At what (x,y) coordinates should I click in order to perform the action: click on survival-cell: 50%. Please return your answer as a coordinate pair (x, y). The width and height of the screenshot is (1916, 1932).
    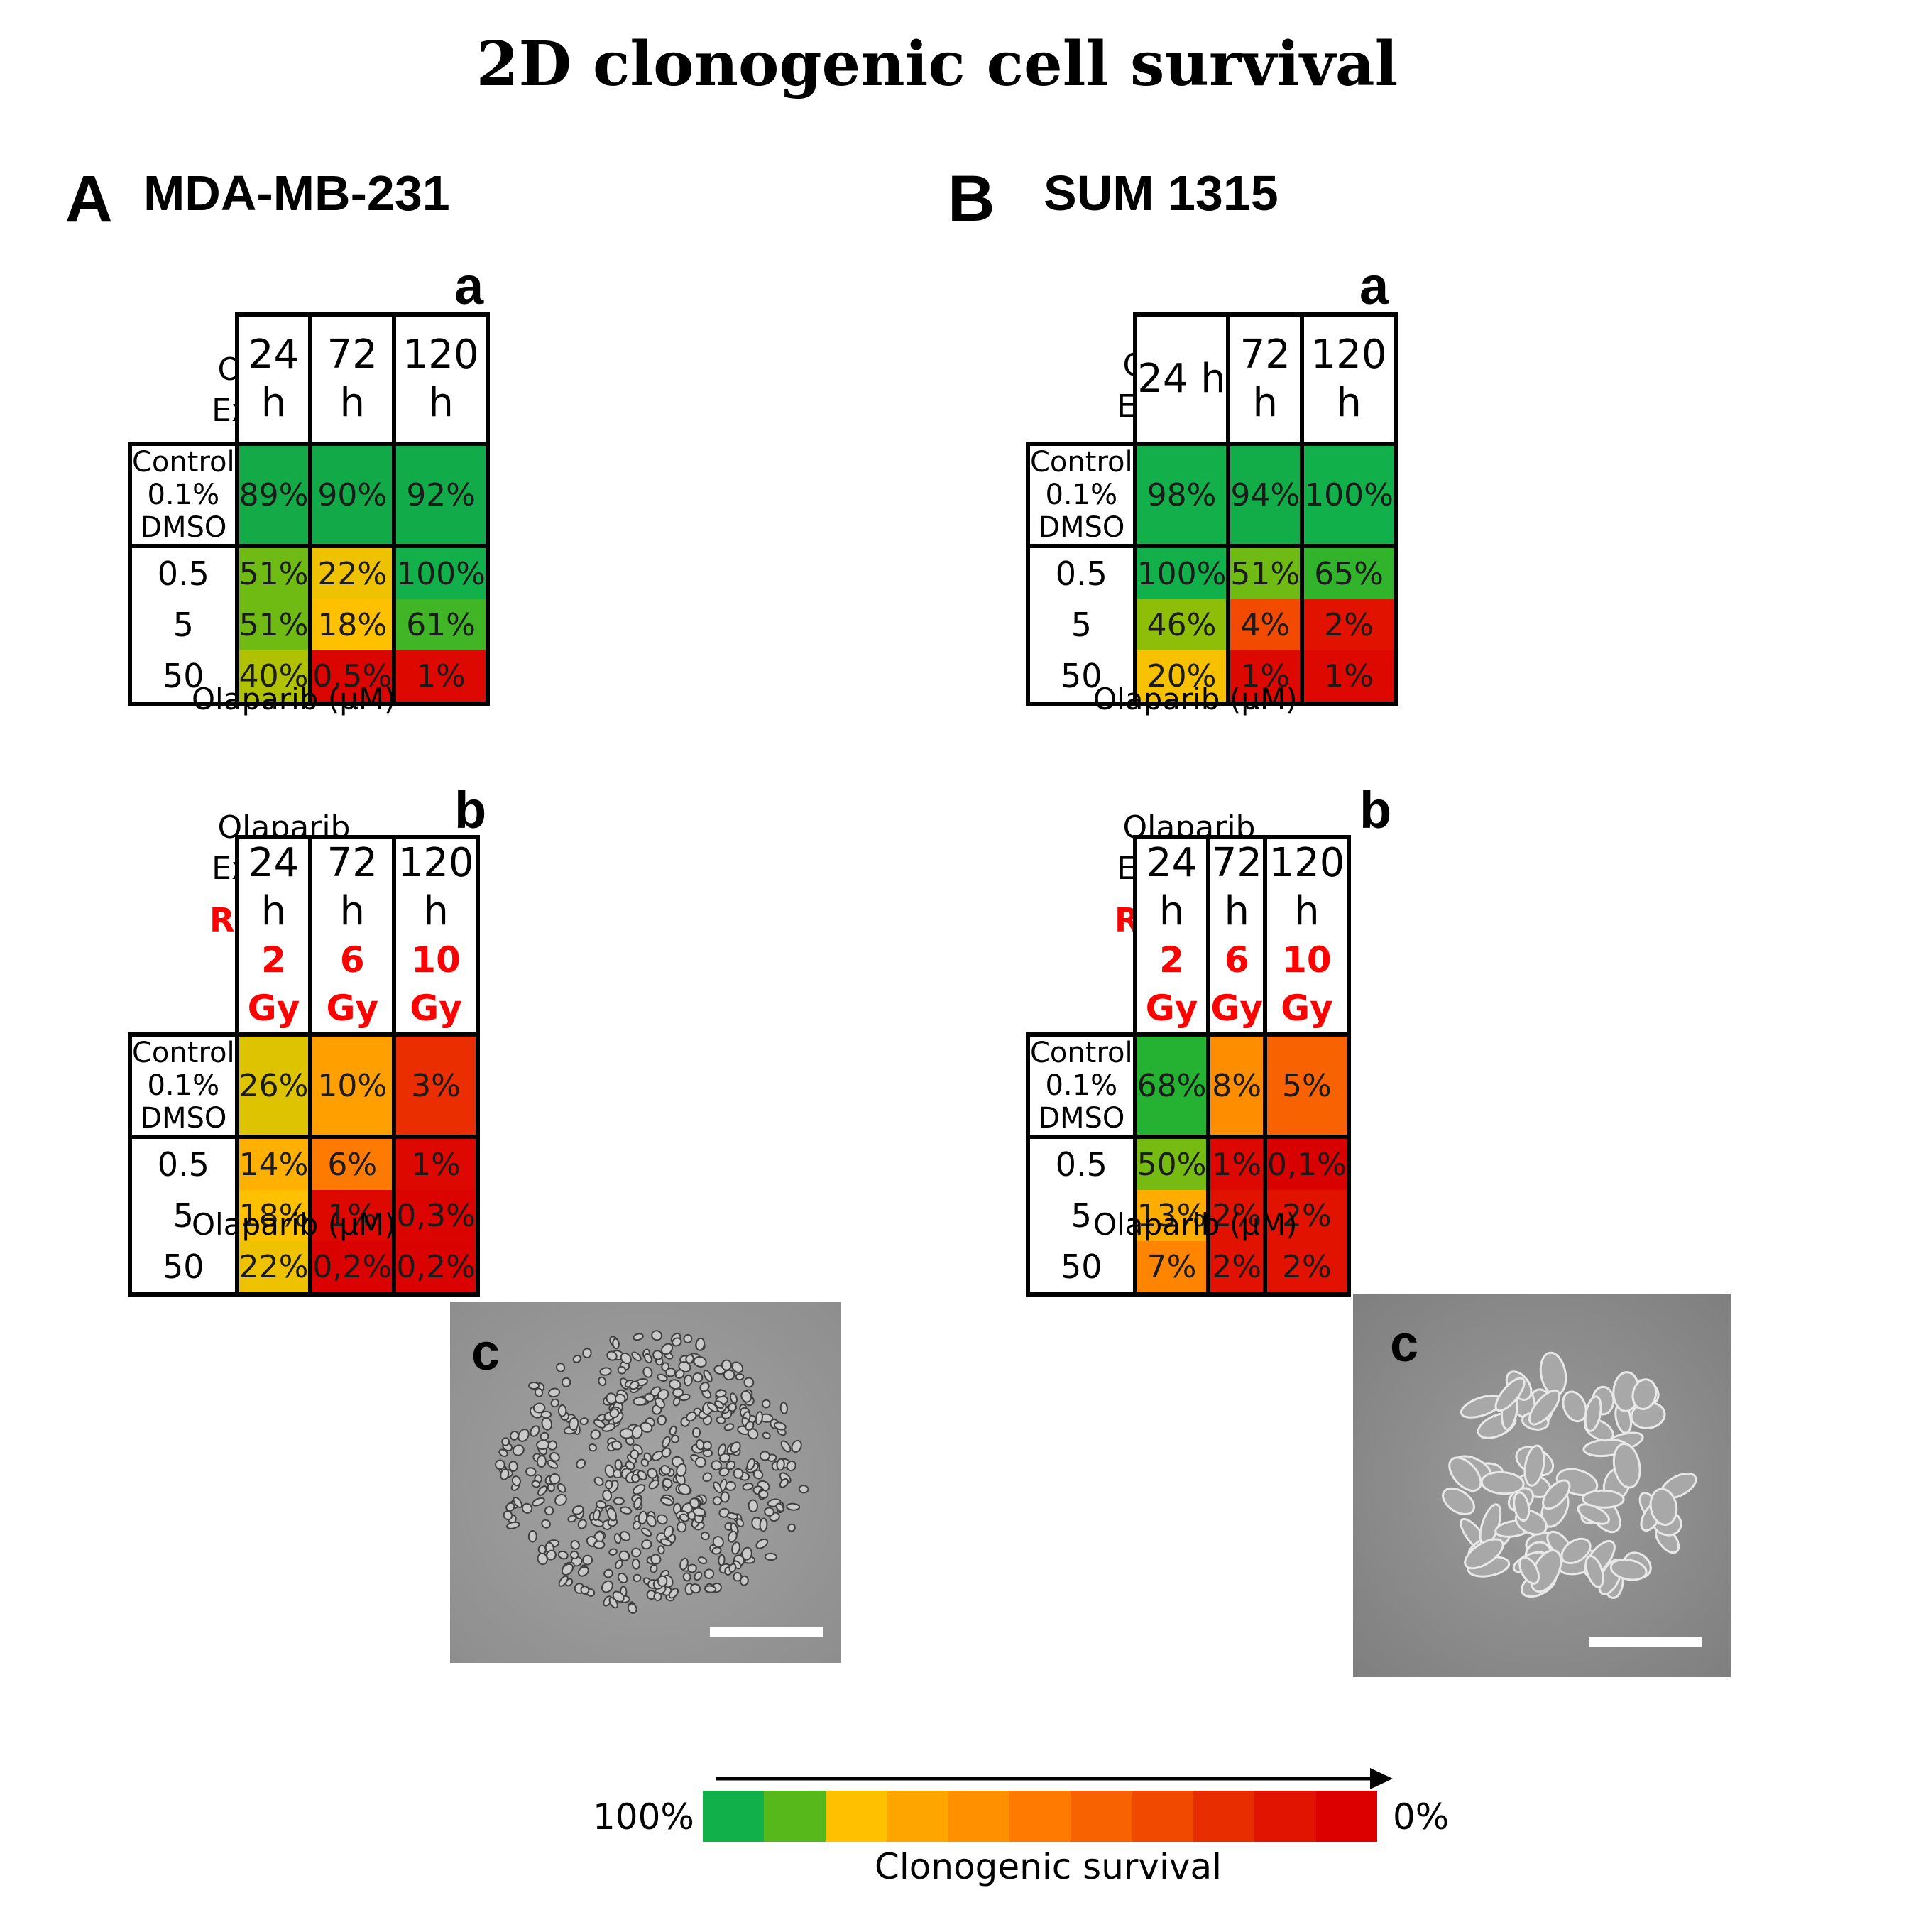
    Looking at the image, I should click on (1171, 1162).